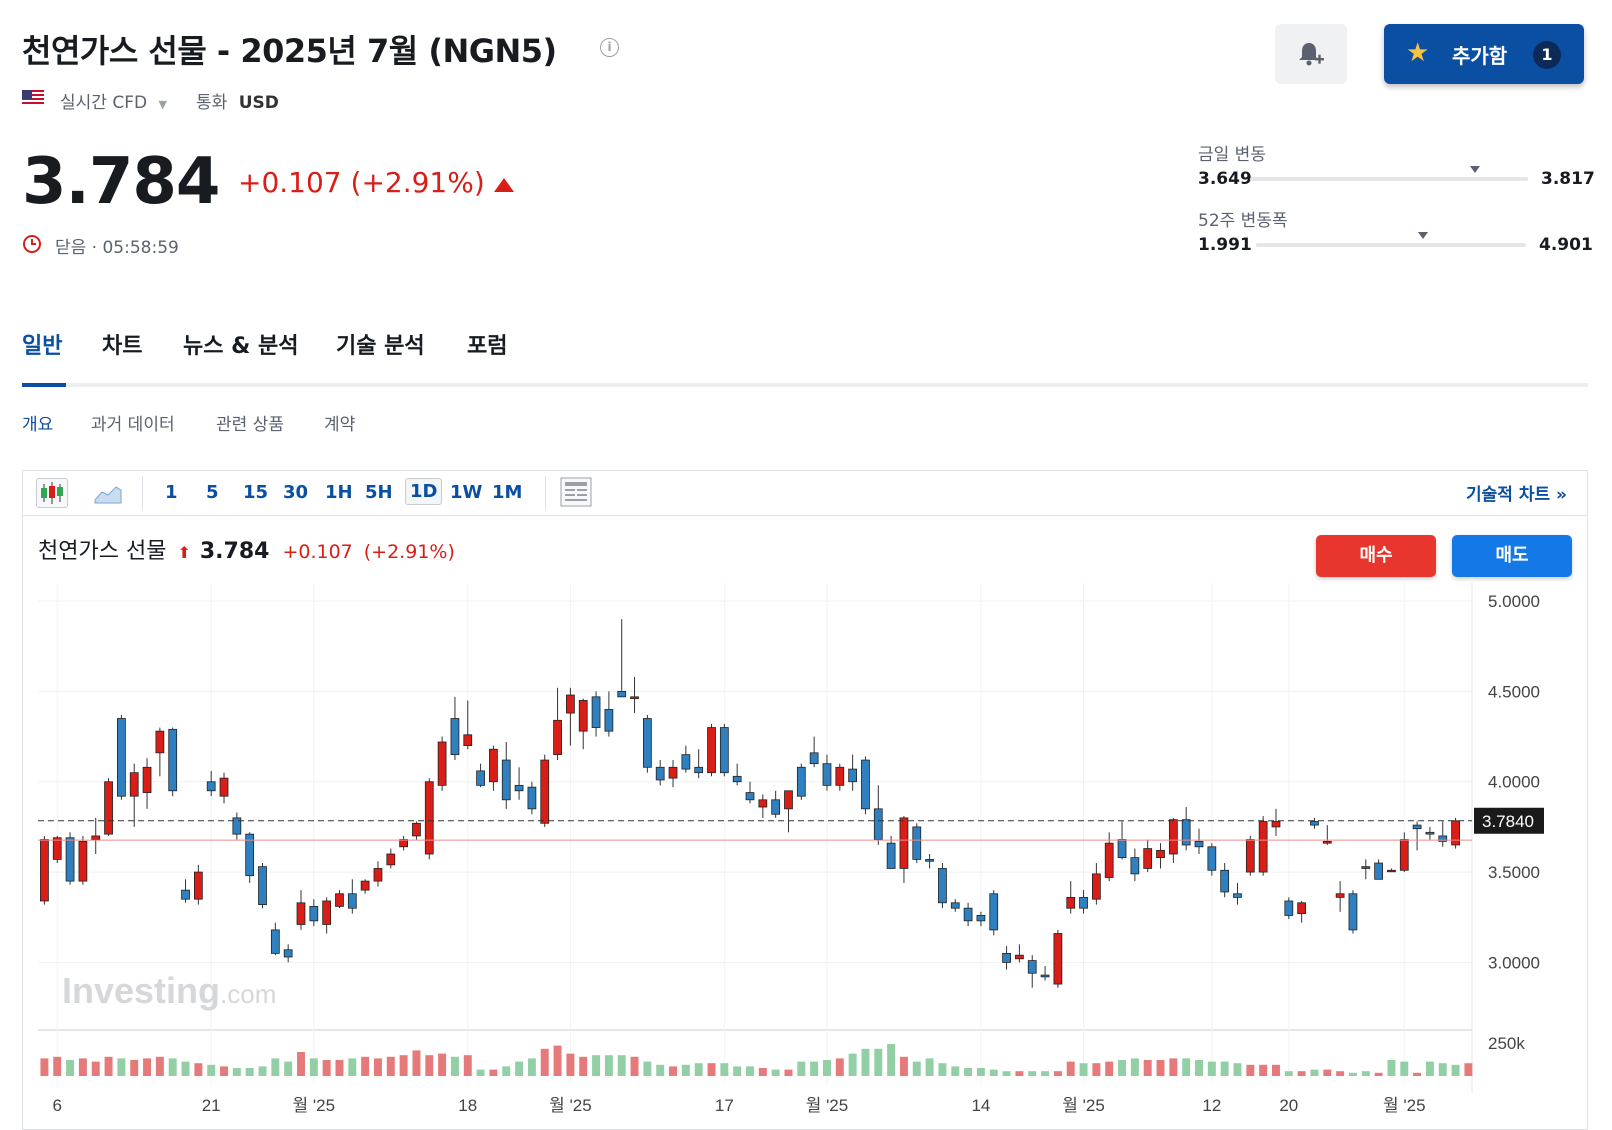 Image resolution: width=1612 pixels, height=1130 pixels. Describe the element at coordinates (234, 551) in the screenshot. I see `chart-price: 3.784` at that location.